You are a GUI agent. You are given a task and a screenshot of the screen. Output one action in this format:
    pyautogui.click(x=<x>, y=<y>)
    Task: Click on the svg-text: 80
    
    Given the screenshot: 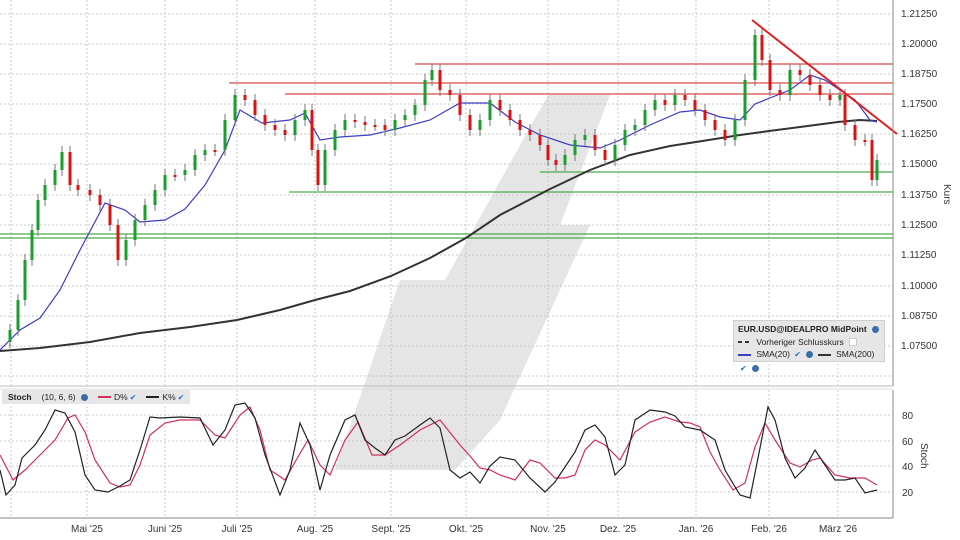 What is the action you would take?
    pyautogui.click(x=908, y=416)
    